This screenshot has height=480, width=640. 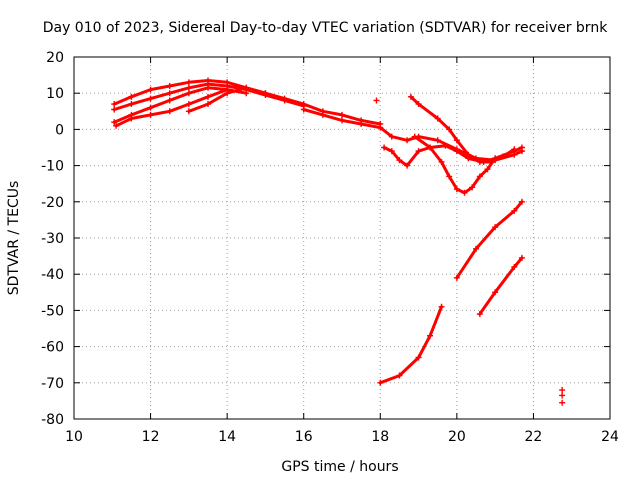 What do you see at coordinates (304, 437) in the screenshot?
I see `x-tick-label: 16` at bounding box center [304, 437].